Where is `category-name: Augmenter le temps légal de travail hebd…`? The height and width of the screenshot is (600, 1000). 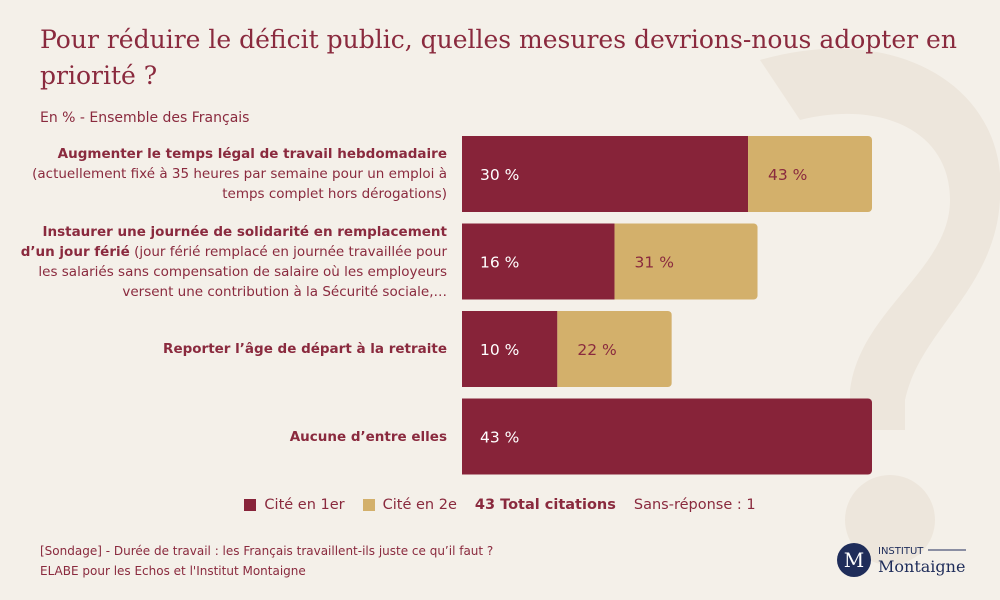 category-name: Augmenter le temps légal de travail hebd… is located at coordinates (252, 154).